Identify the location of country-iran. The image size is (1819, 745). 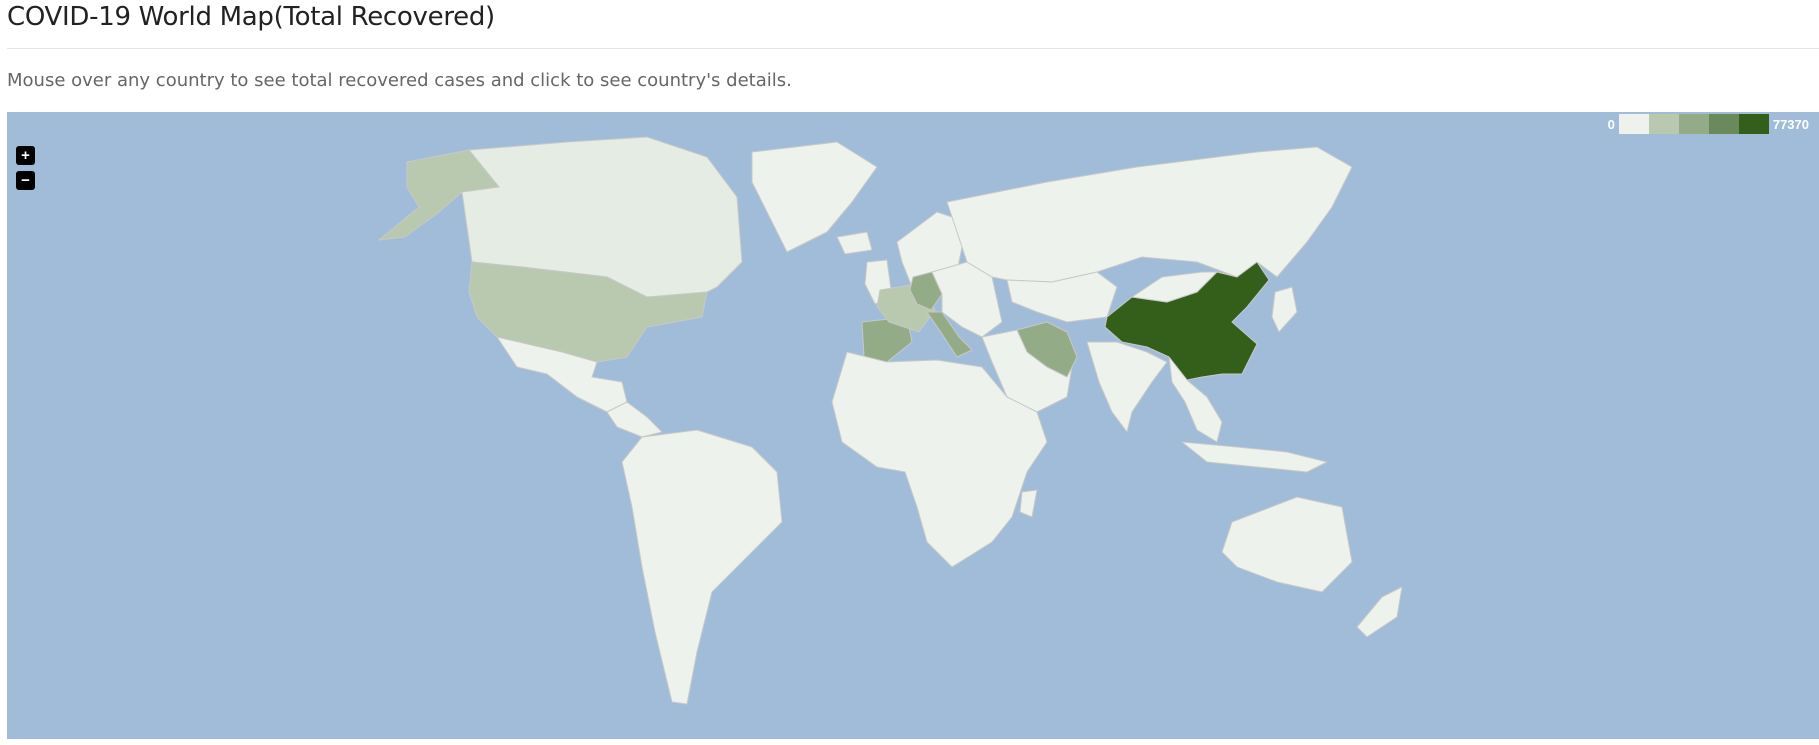
(1047, 349).